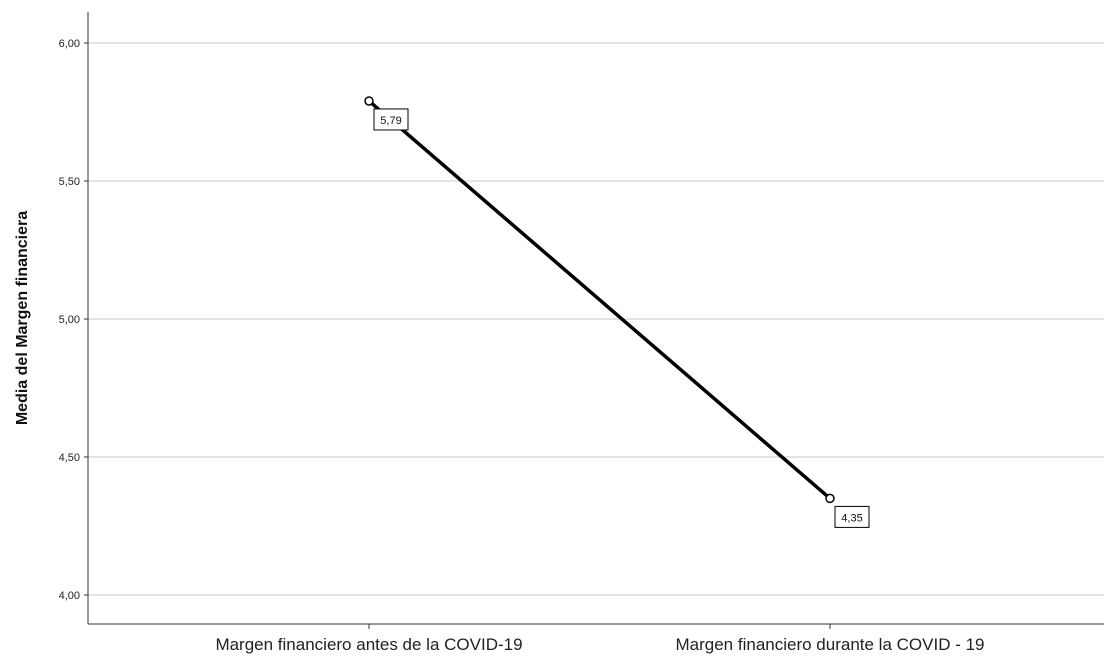  I want to click on y-tick-labels: 4,00 4,50 5,00 5,50 6,00, so click(73, 320).